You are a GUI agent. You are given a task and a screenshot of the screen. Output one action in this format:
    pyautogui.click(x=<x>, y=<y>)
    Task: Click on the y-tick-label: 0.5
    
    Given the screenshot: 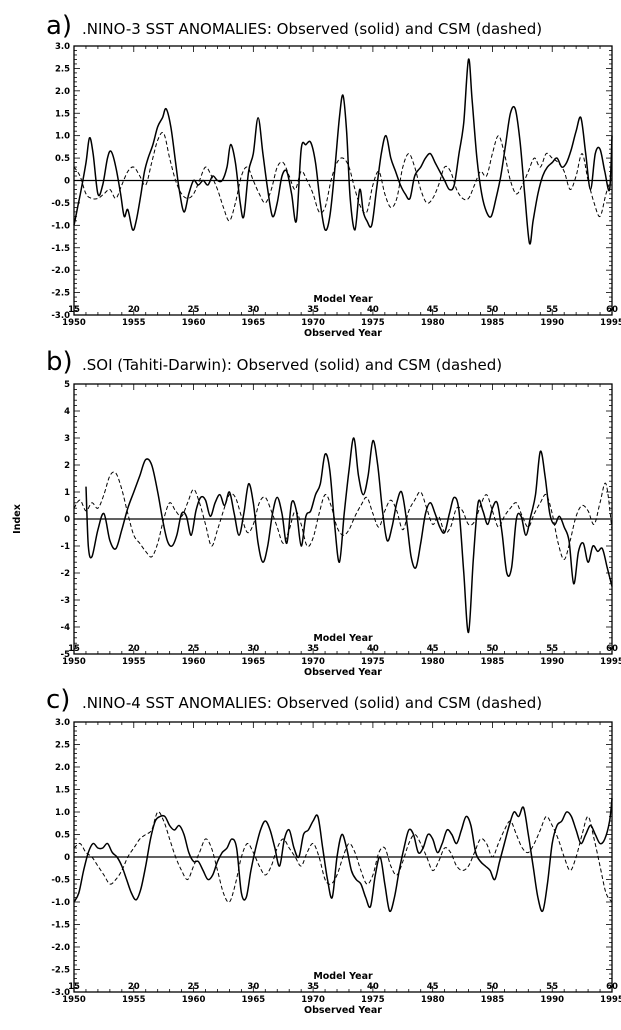 What is the action you would take?
    pyautogui.click(x=62, y=836)
    